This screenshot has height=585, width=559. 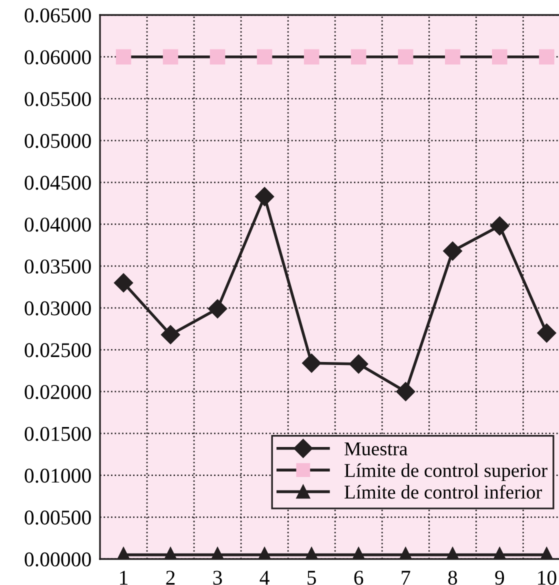 I want to click on y-tick-label: 0.06500, so click(x=57, y=15).